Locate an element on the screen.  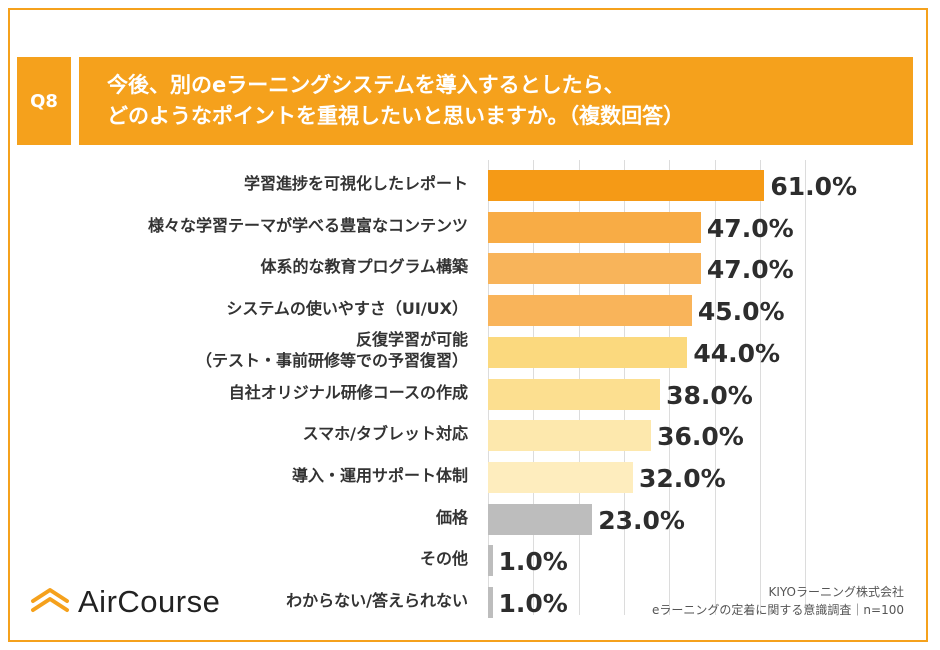
category-label: 価格 is located at coordinates (452, 517).